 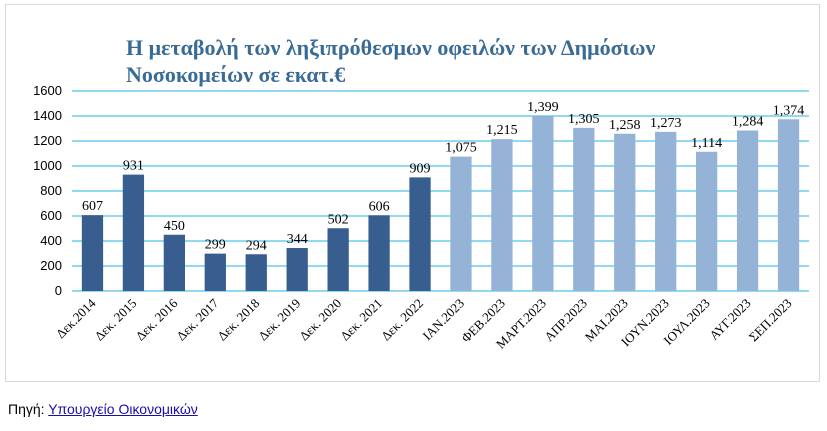 I want to click on bar-value-label: 1,075, so click(x=461, y=148).